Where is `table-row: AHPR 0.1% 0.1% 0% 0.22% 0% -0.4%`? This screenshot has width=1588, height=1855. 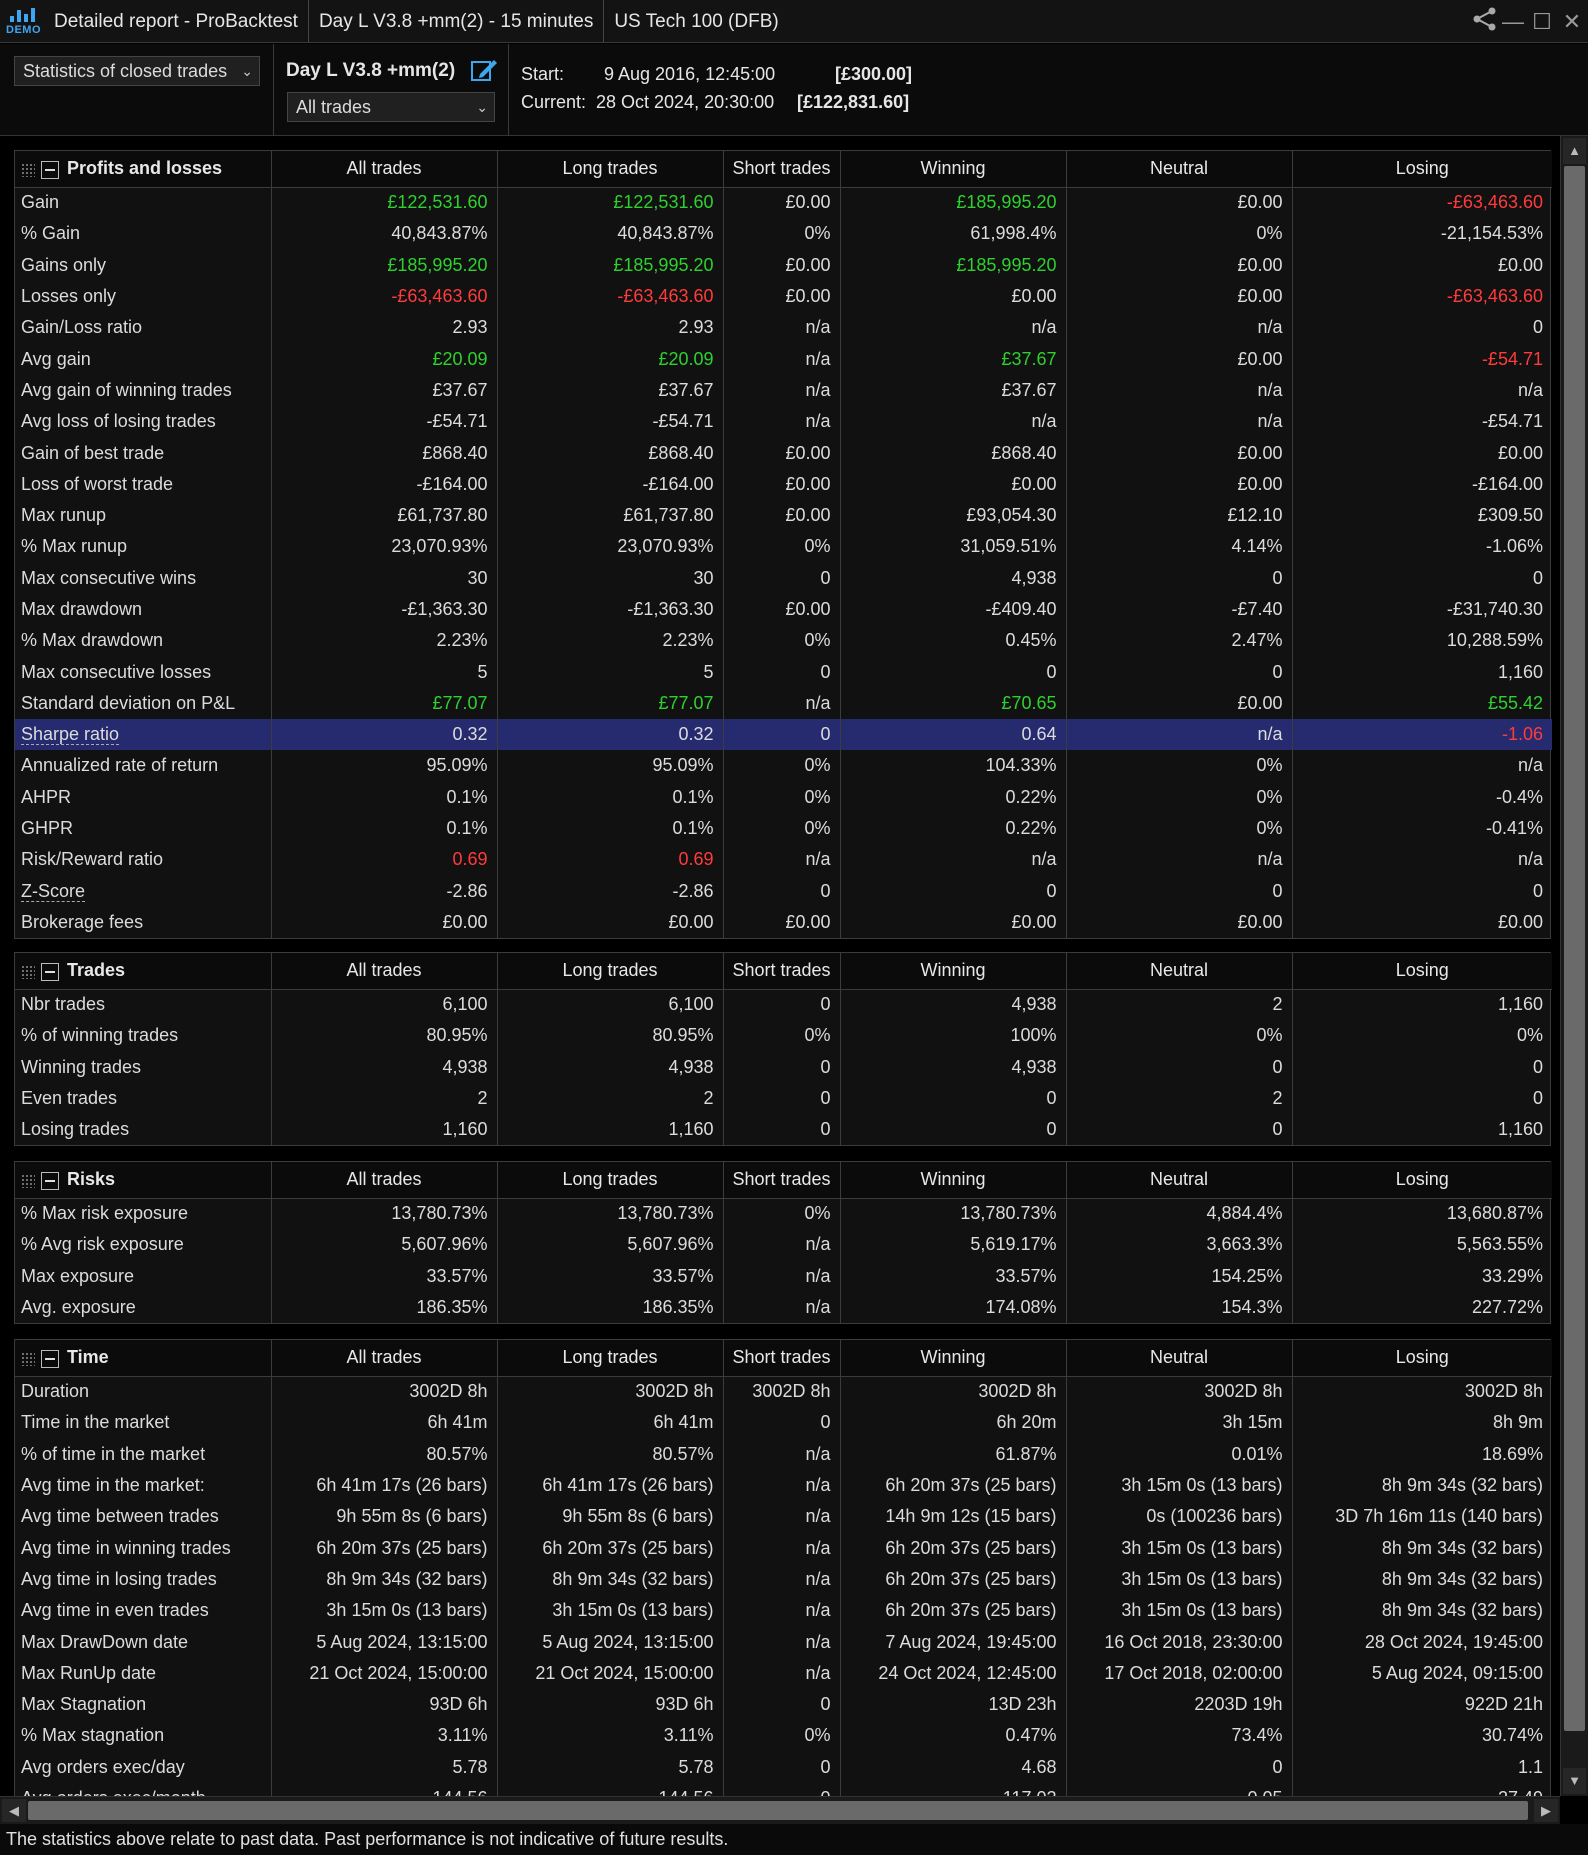
table-row: AHPR 0.1% 0.1% 0% 0.22% 0% -0.4% is located at coordinates (783, 797).